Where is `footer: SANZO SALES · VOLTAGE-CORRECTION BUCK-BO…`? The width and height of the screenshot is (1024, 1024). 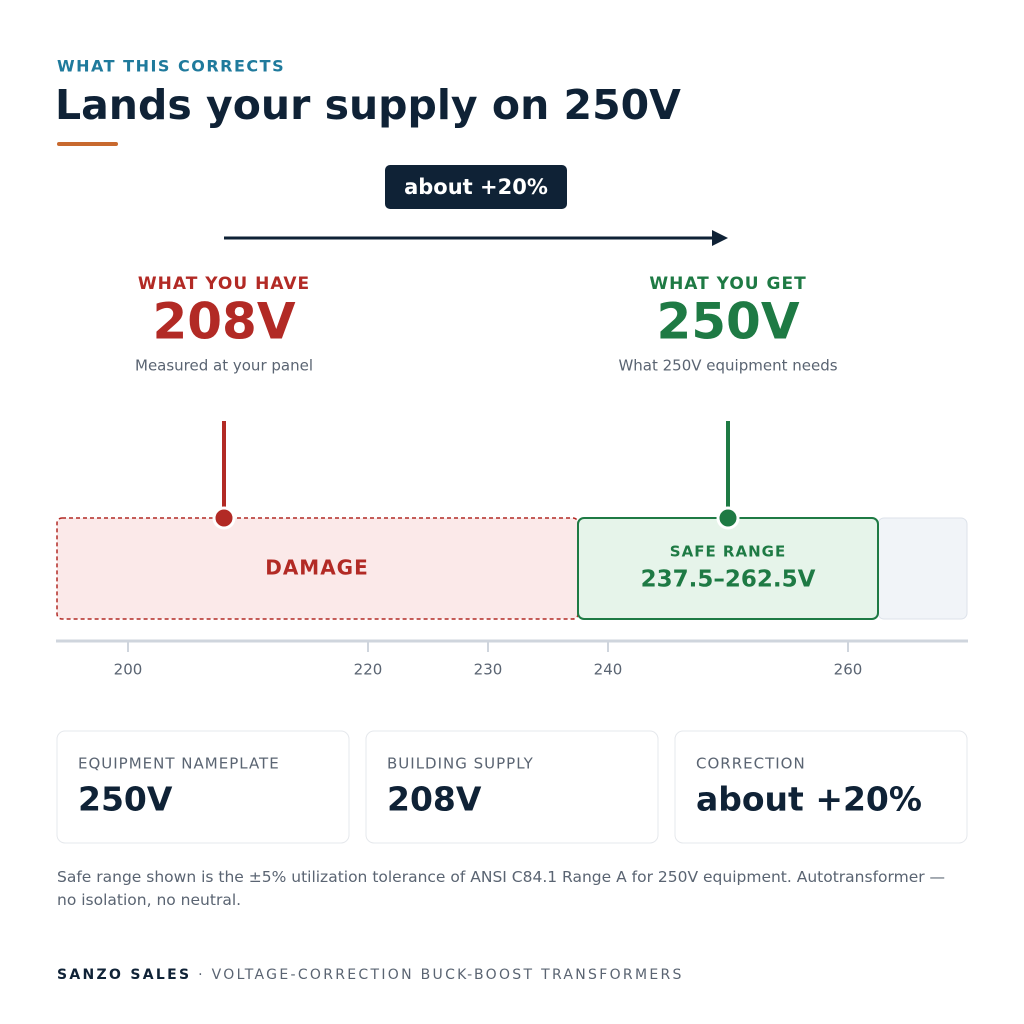
footer: SANZO SALES · VOLTAGE-CORRECTION BUCK-BO… is located at coordinates (370, 975).